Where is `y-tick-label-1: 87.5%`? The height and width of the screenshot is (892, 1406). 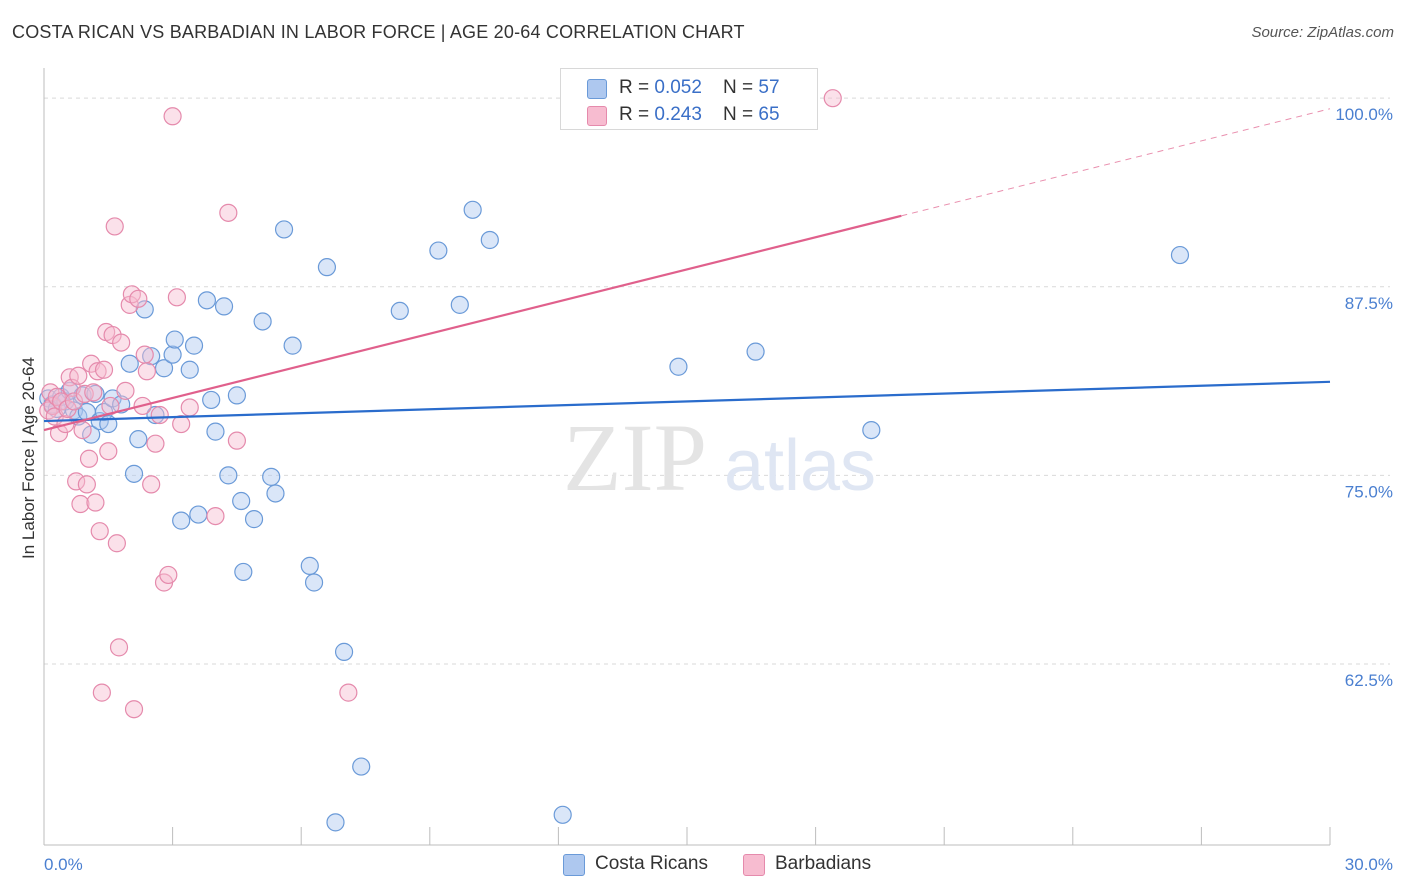 y-tick-label-1: 87.5% is located at coordinates (1369, 303).